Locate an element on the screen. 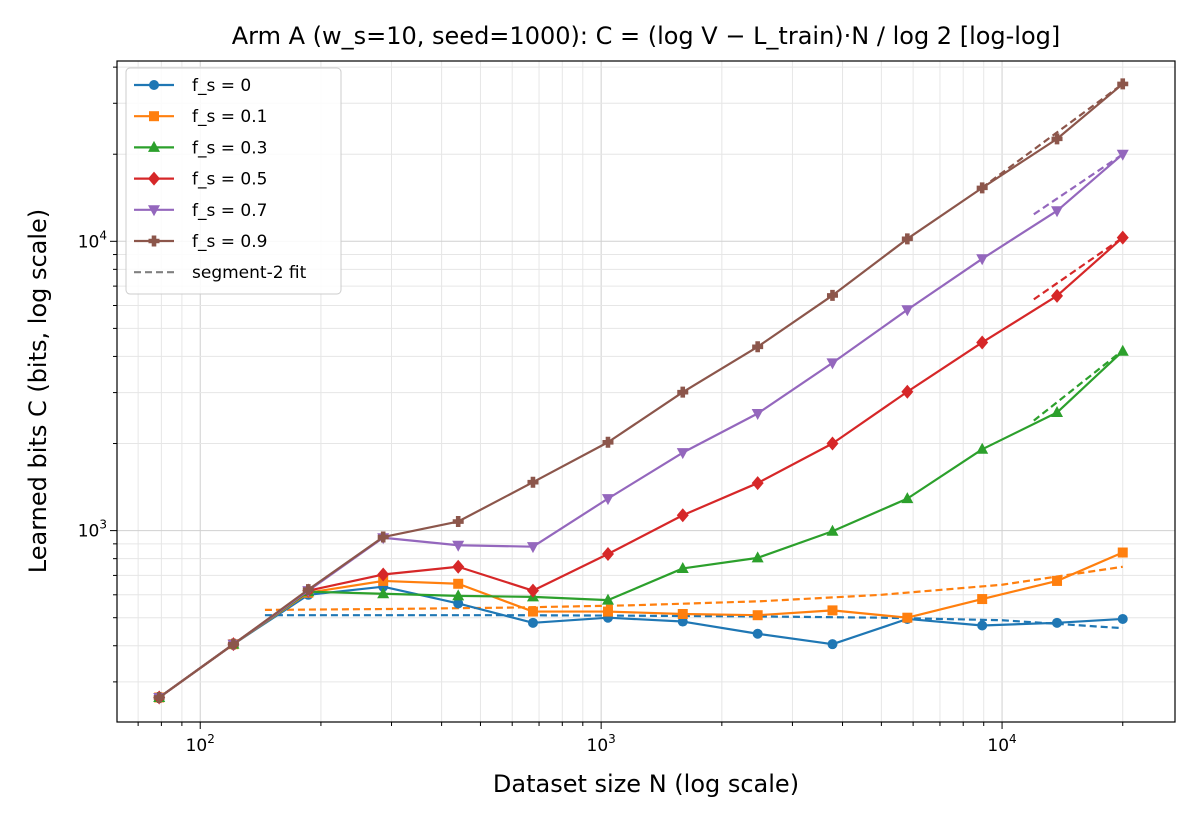 This screenshot has width=1200, height=825. legend-box is located at coordinates (233, 181).